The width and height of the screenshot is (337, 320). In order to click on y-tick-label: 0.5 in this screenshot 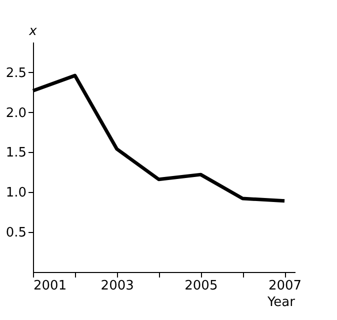, I will do `click(16, 233)`.